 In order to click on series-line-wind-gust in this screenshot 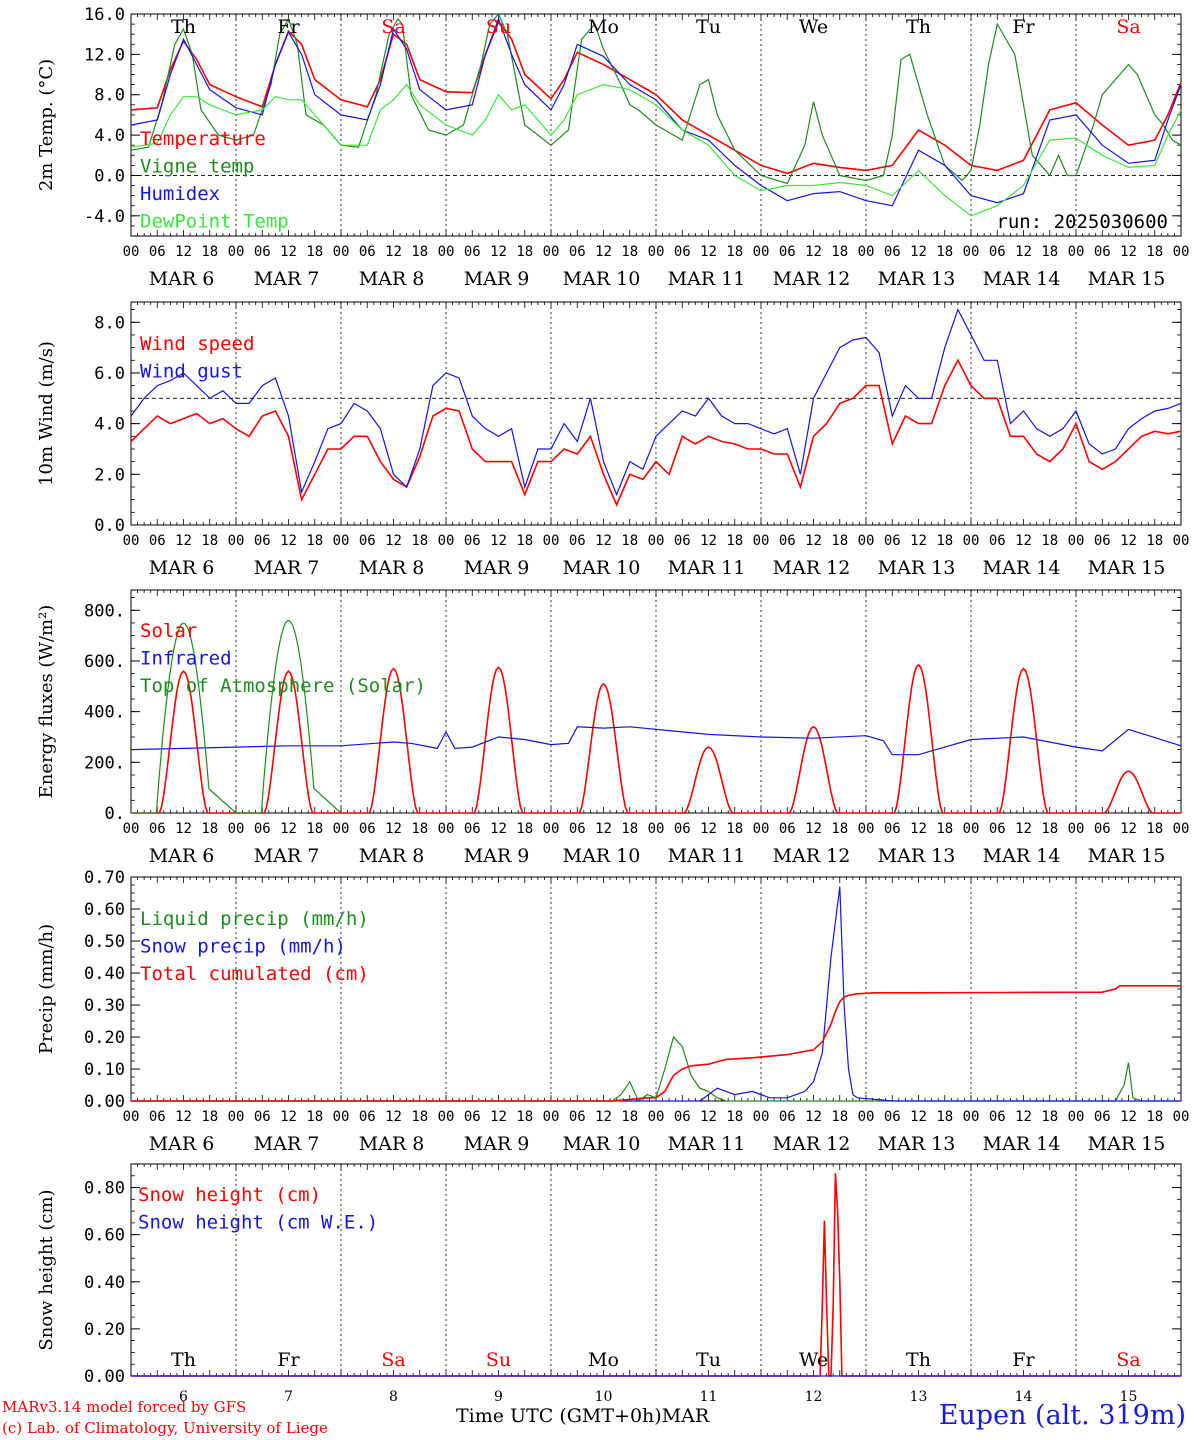, I will do `click(656, 402)`.